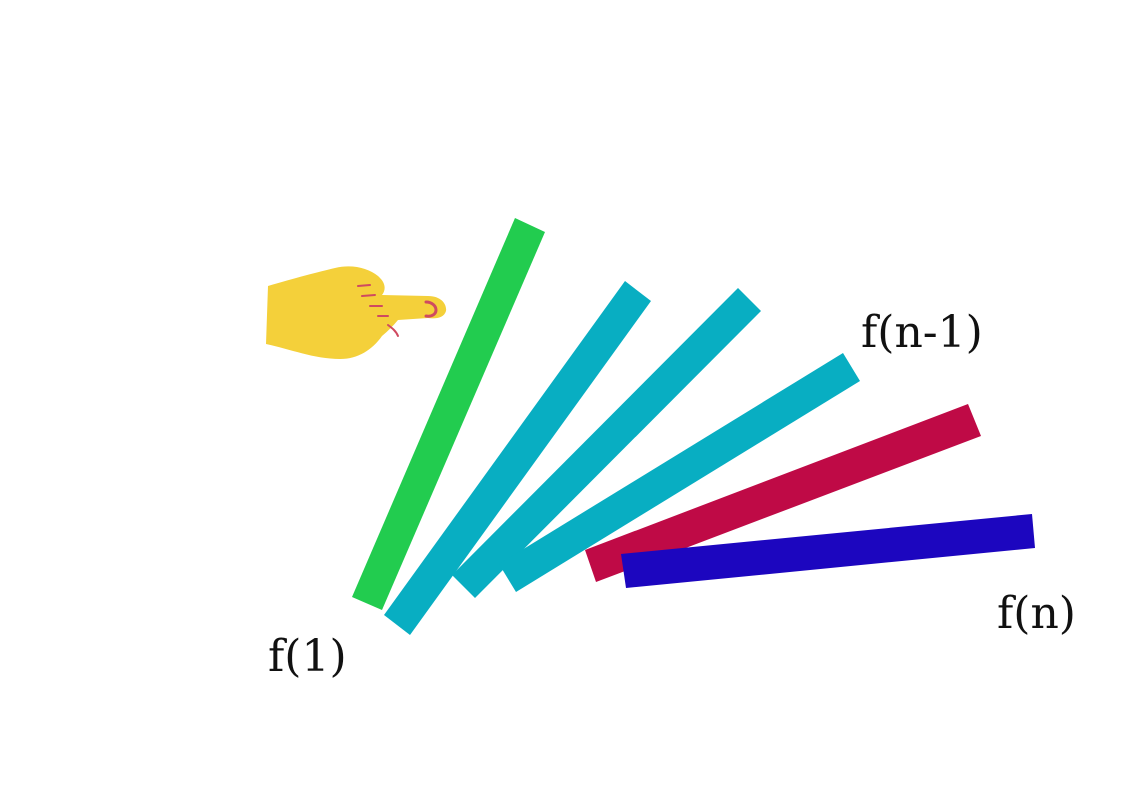 This screenshot has height=793, width=1122. Describe the element at coordinates (783, 493) in the screenshot. I see `domino-tipping` at that location.